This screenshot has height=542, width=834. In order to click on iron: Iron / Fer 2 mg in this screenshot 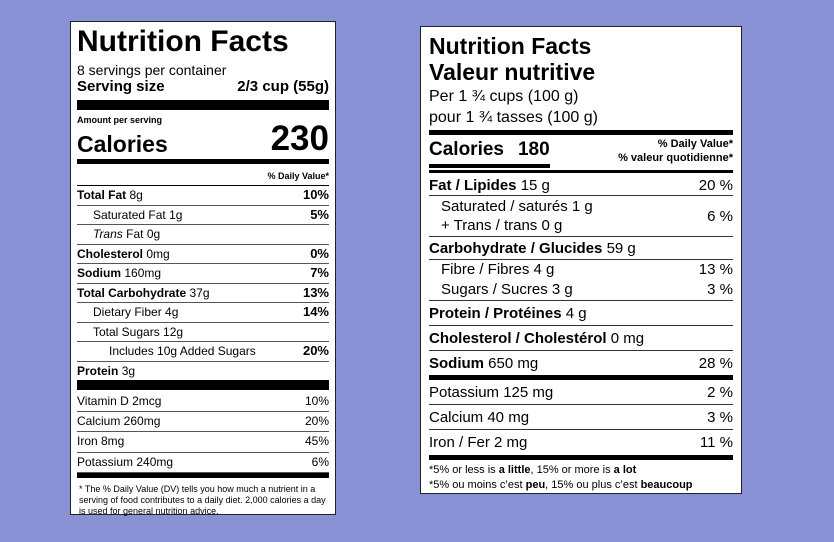, I will do `click(478, 442)`.